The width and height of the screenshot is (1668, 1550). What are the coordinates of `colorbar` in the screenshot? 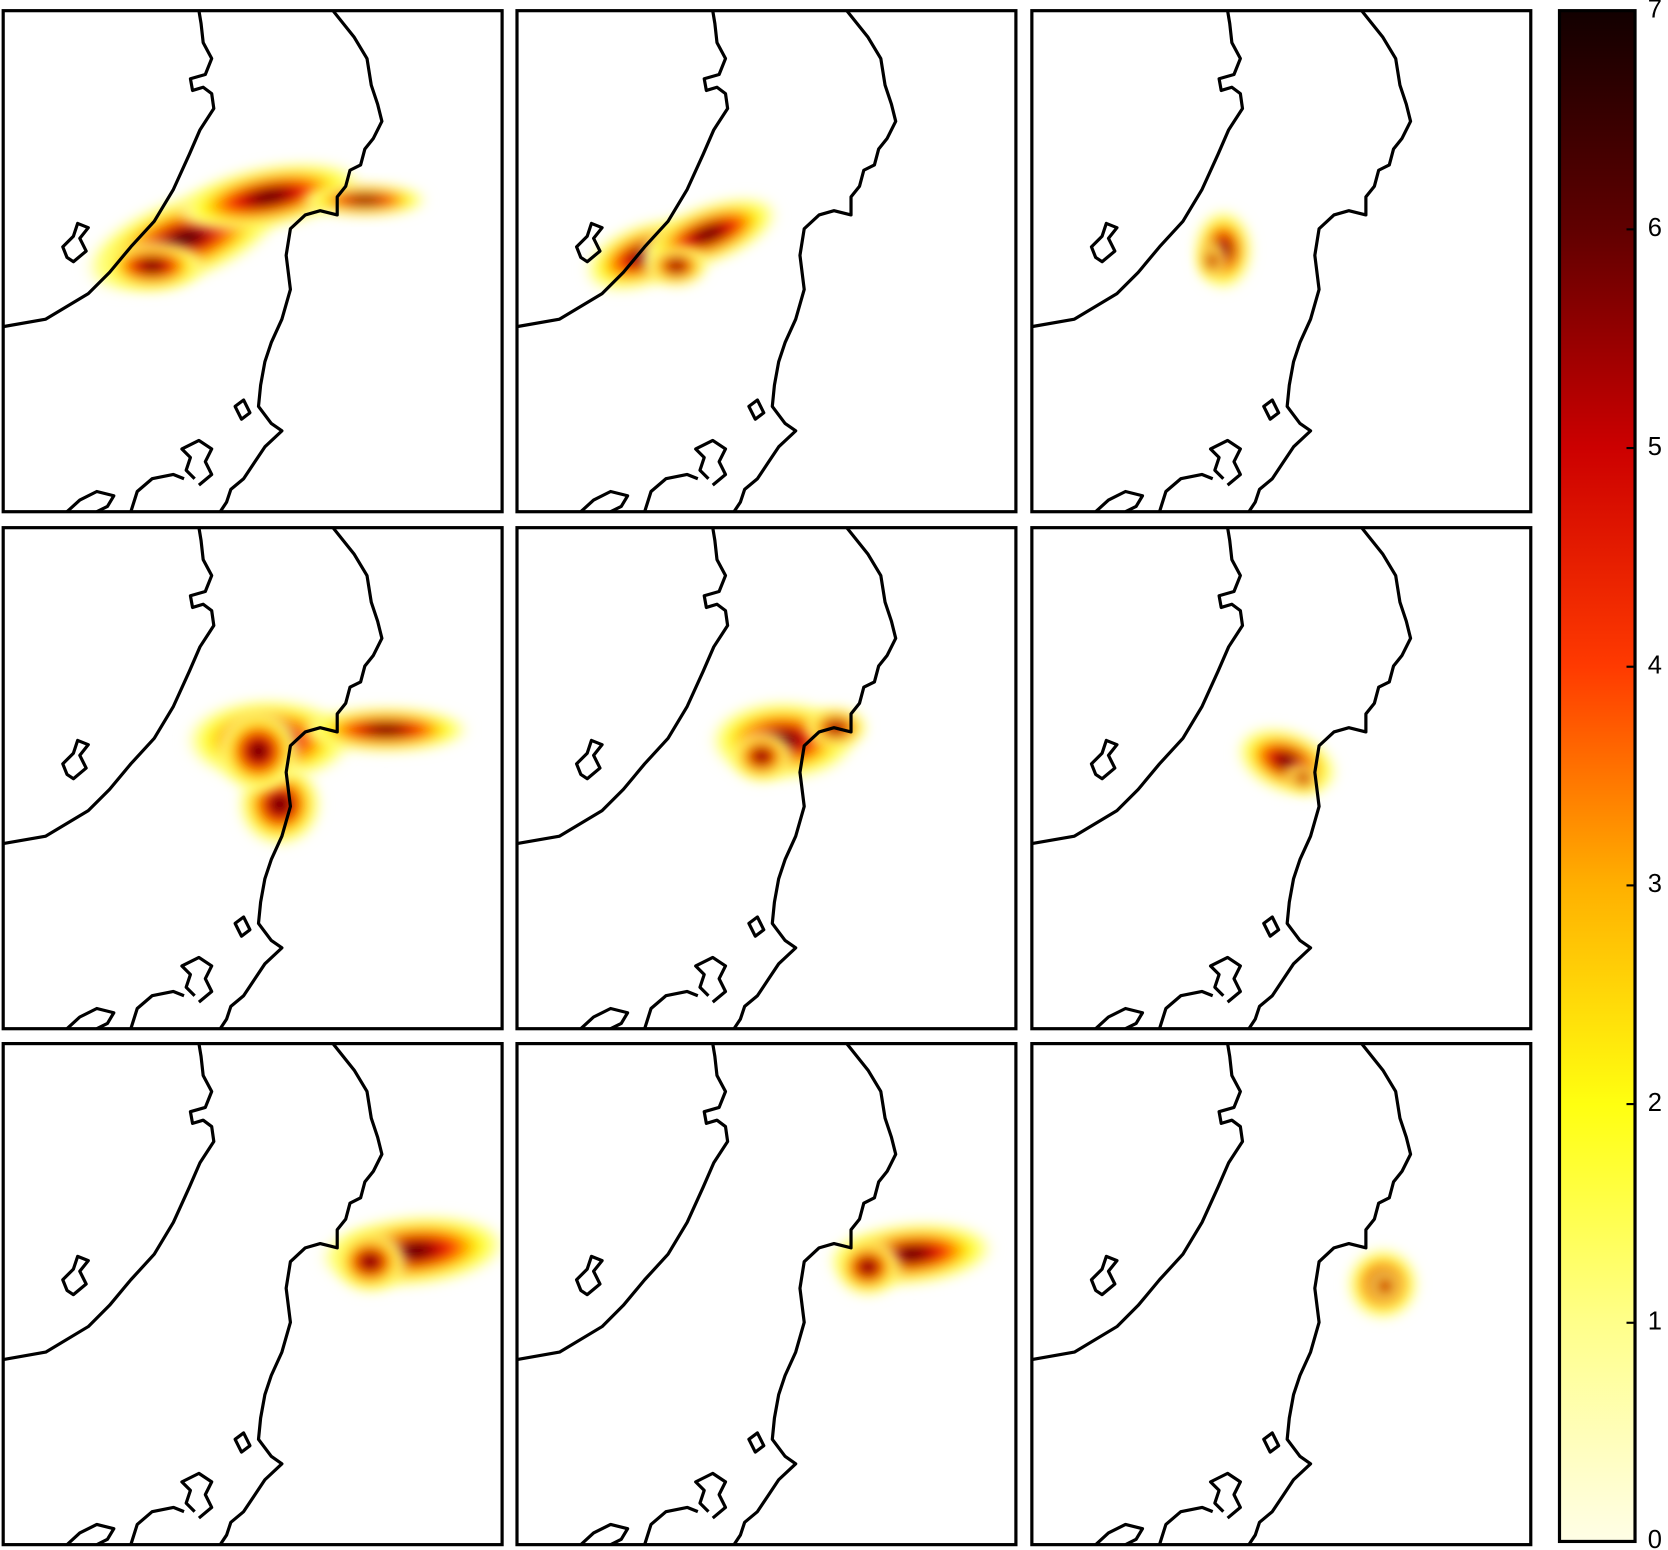 It's located at (1597, 776).